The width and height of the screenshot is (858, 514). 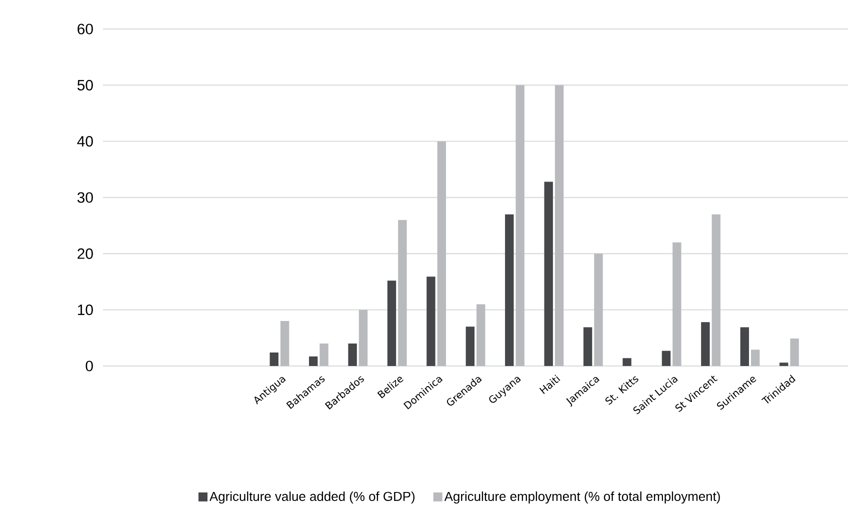 What do you see at coordinates (85, 85) in the screenshot?
I see `y-tick-label: 50` at bounding box center [85, 85].